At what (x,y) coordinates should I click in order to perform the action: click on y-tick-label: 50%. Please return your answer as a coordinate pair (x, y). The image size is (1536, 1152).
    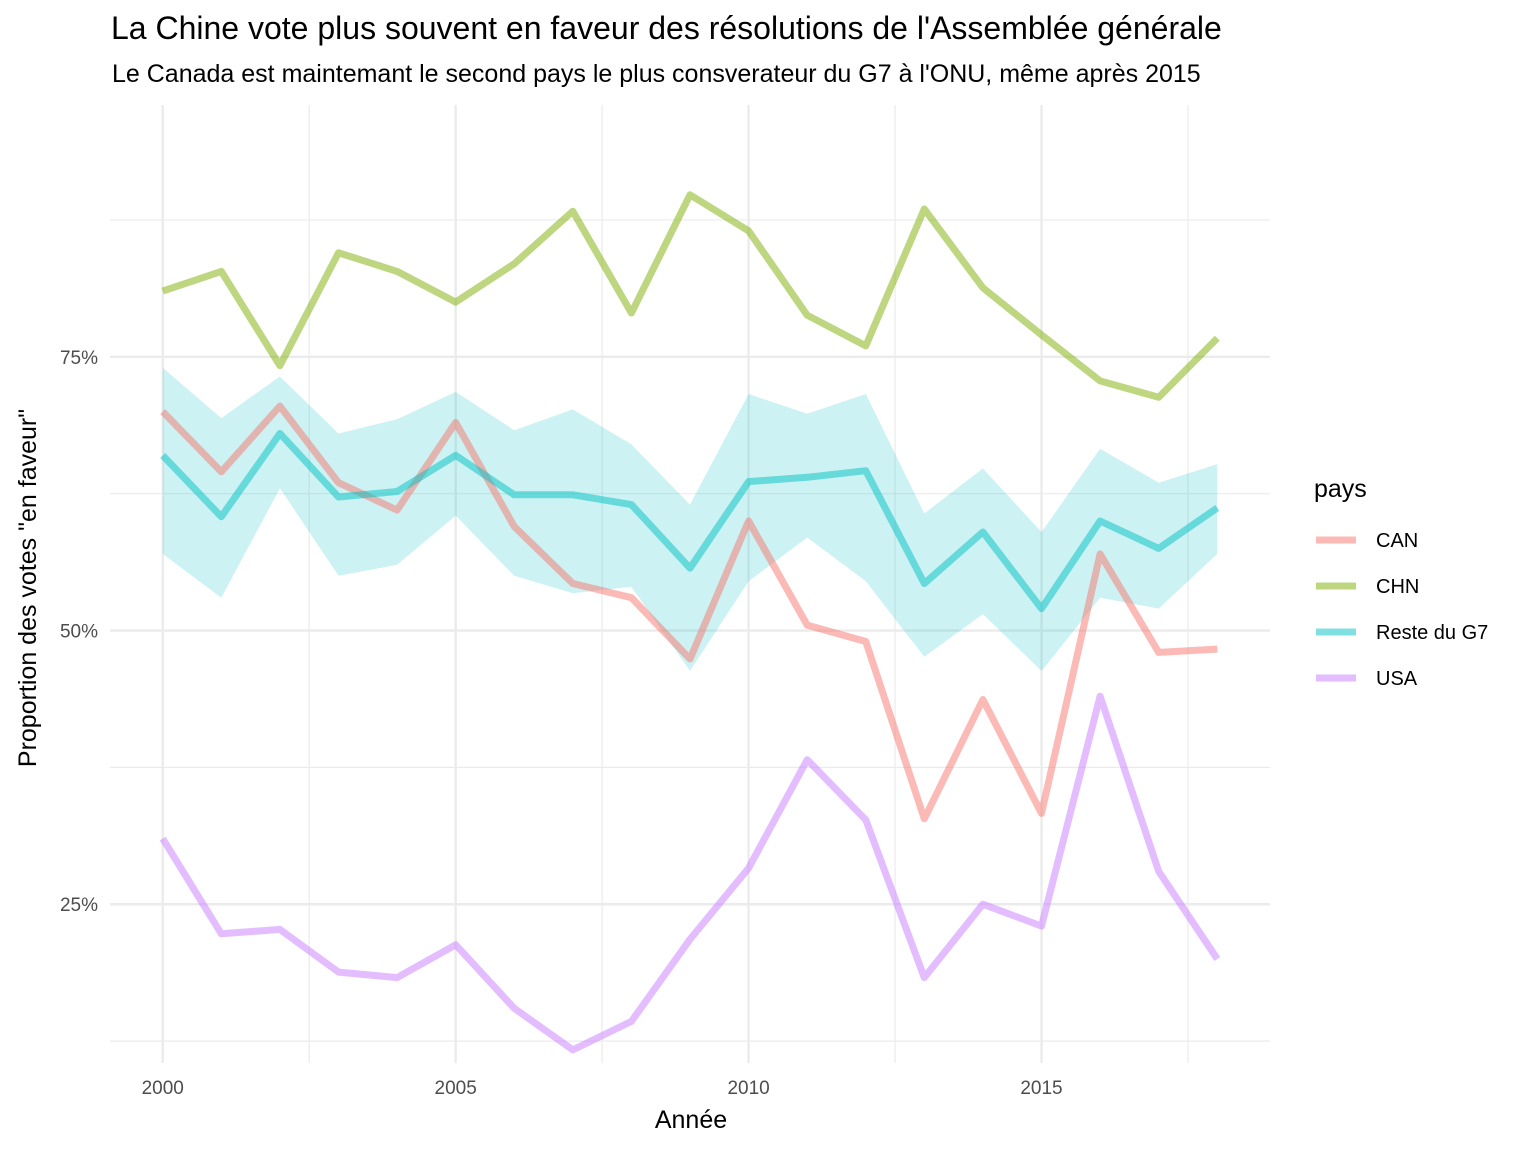
    Looking at the image, I should click on (79, 632).